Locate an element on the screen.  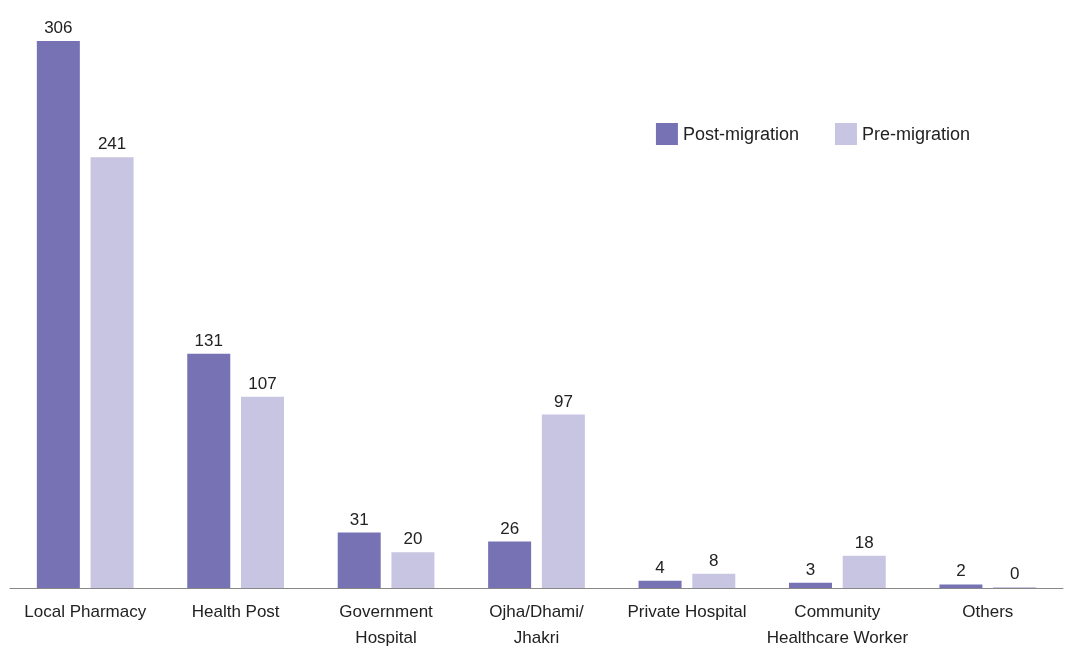
data-label: 20 is located at coordinates (413, 539).